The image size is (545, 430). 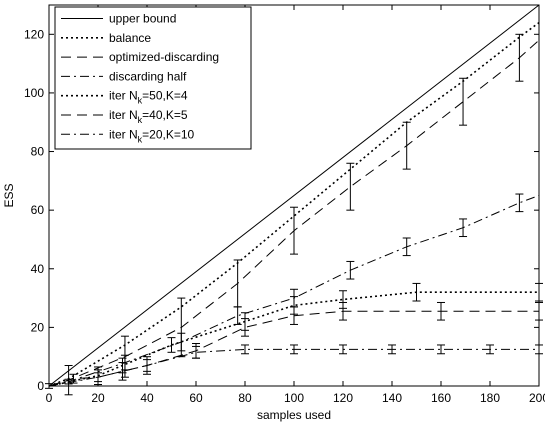 I want to click on legend-label: upper bound, so click(x=142, y=19).